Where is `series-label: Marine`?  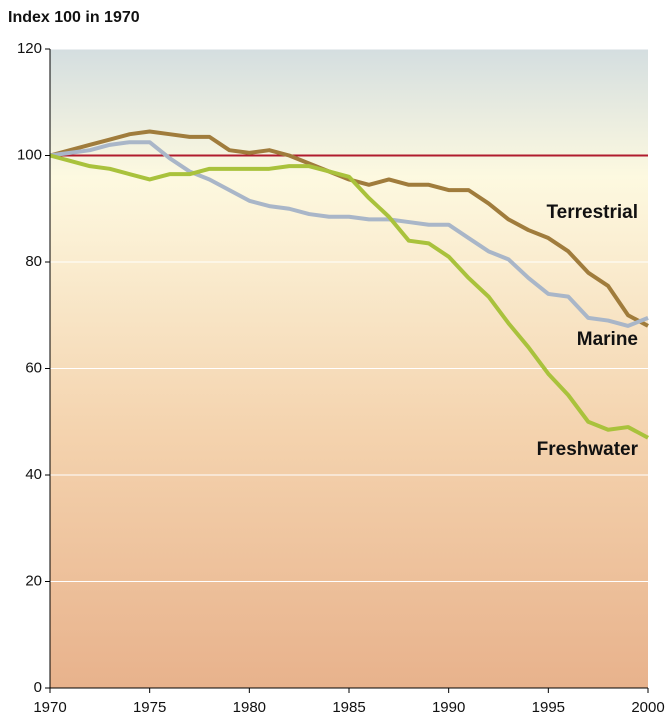 series-label: Marine is located at coordinates (607, 339).